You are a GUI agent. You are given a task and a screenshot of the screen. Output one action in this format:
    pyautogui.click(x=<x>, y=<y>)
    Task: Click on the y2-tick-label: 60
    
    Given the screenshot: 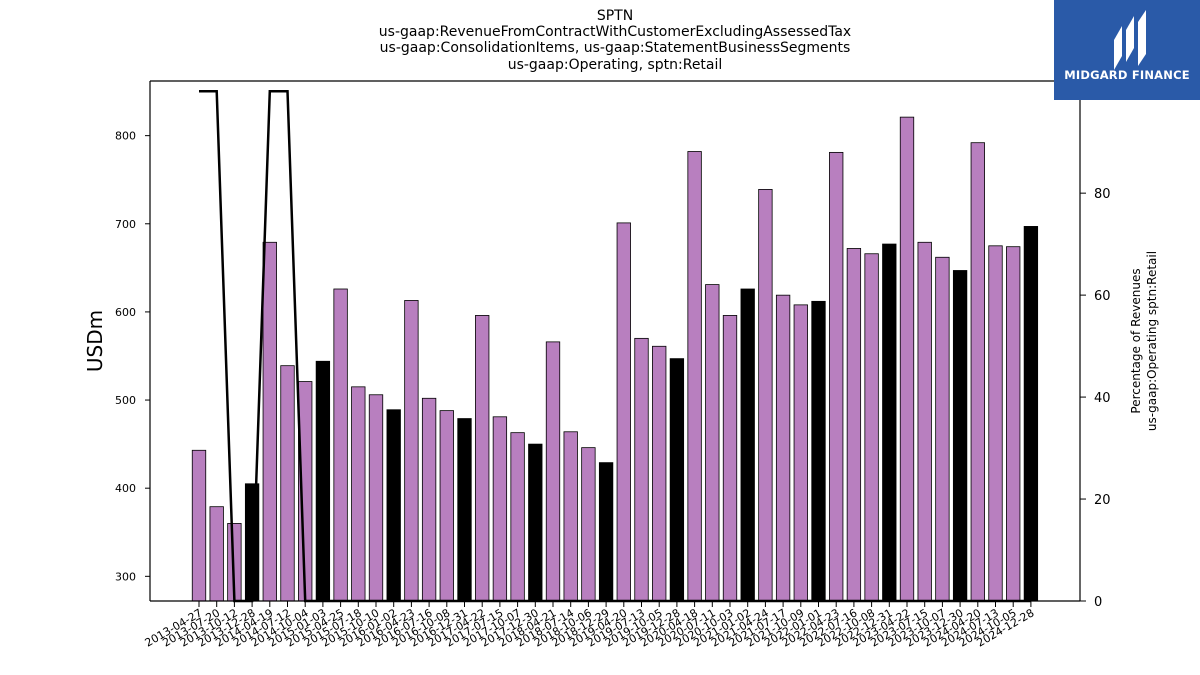 What is the action you would take?
    pyautogui.click(x=1102, y=296)
    